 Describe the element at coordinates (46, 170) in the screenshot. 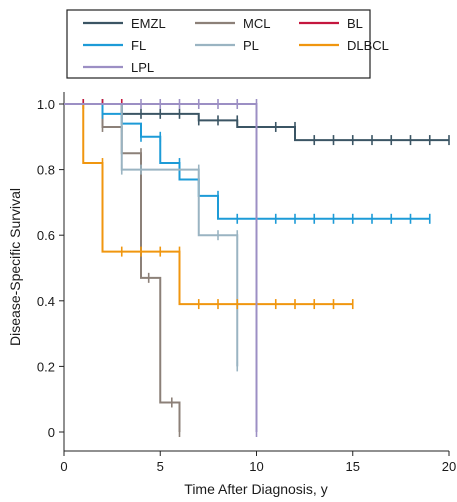

I see `y-tick-label: 0.8` at that location.